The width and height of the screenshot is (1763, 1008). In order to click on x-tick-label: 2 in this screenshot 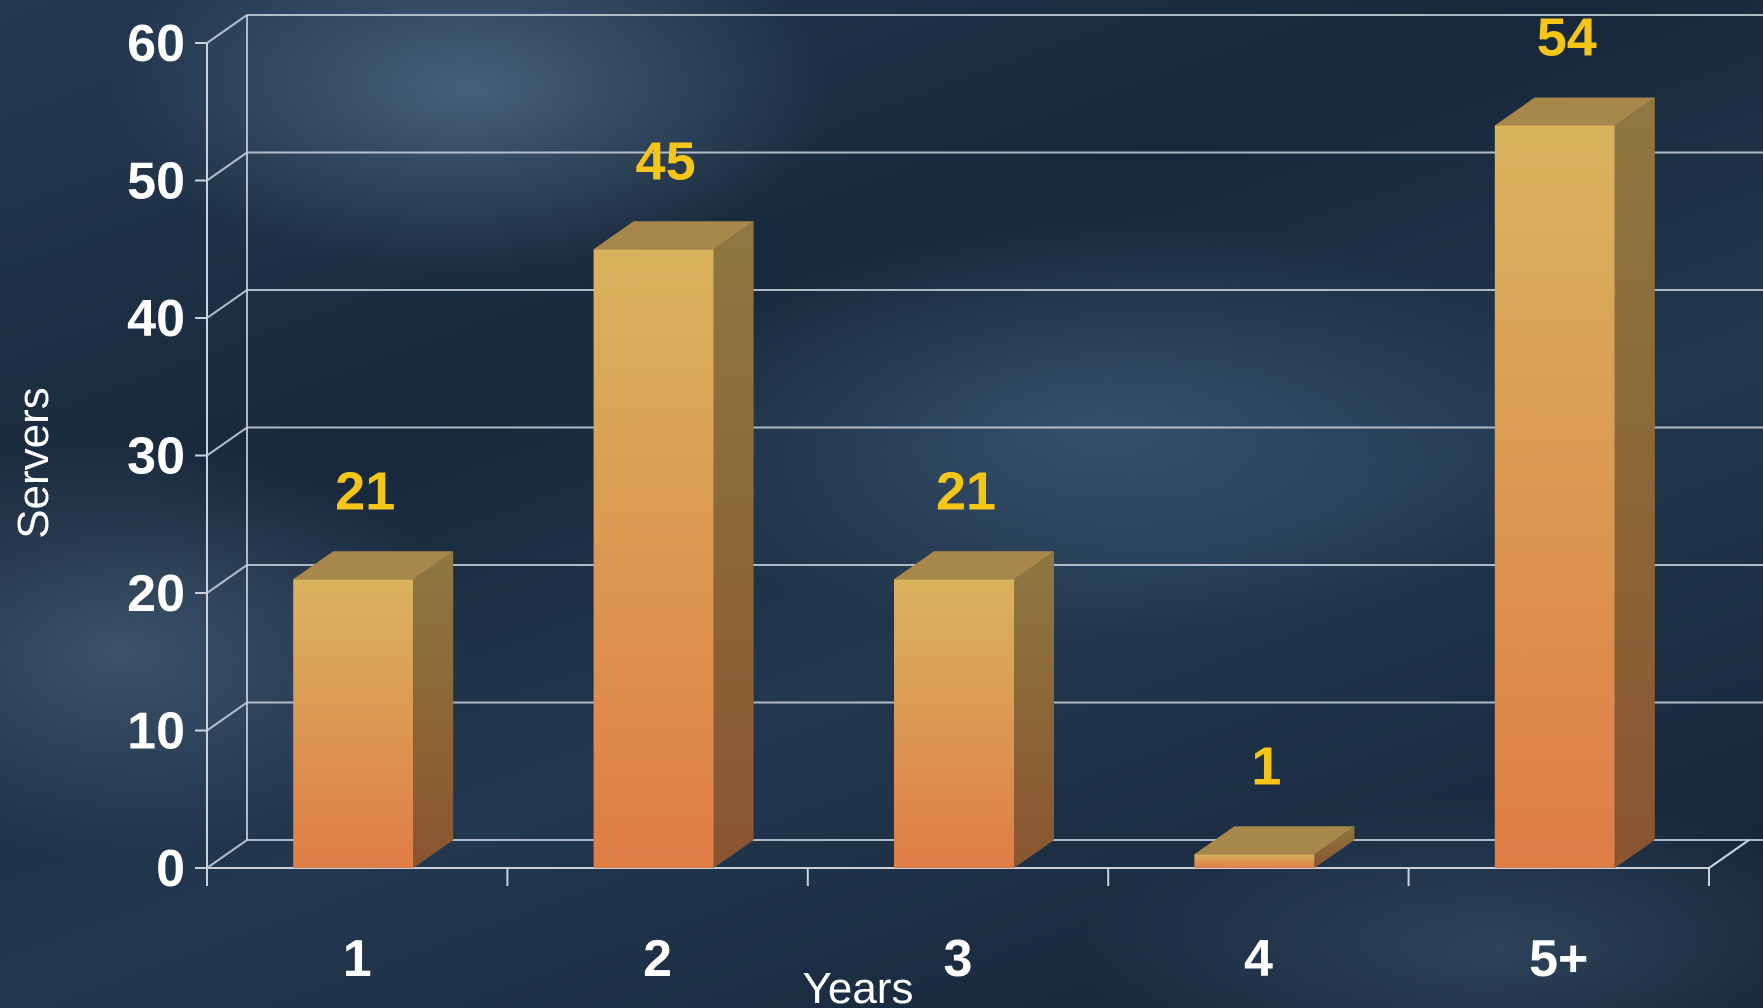, I will do `click(657, 959)`.